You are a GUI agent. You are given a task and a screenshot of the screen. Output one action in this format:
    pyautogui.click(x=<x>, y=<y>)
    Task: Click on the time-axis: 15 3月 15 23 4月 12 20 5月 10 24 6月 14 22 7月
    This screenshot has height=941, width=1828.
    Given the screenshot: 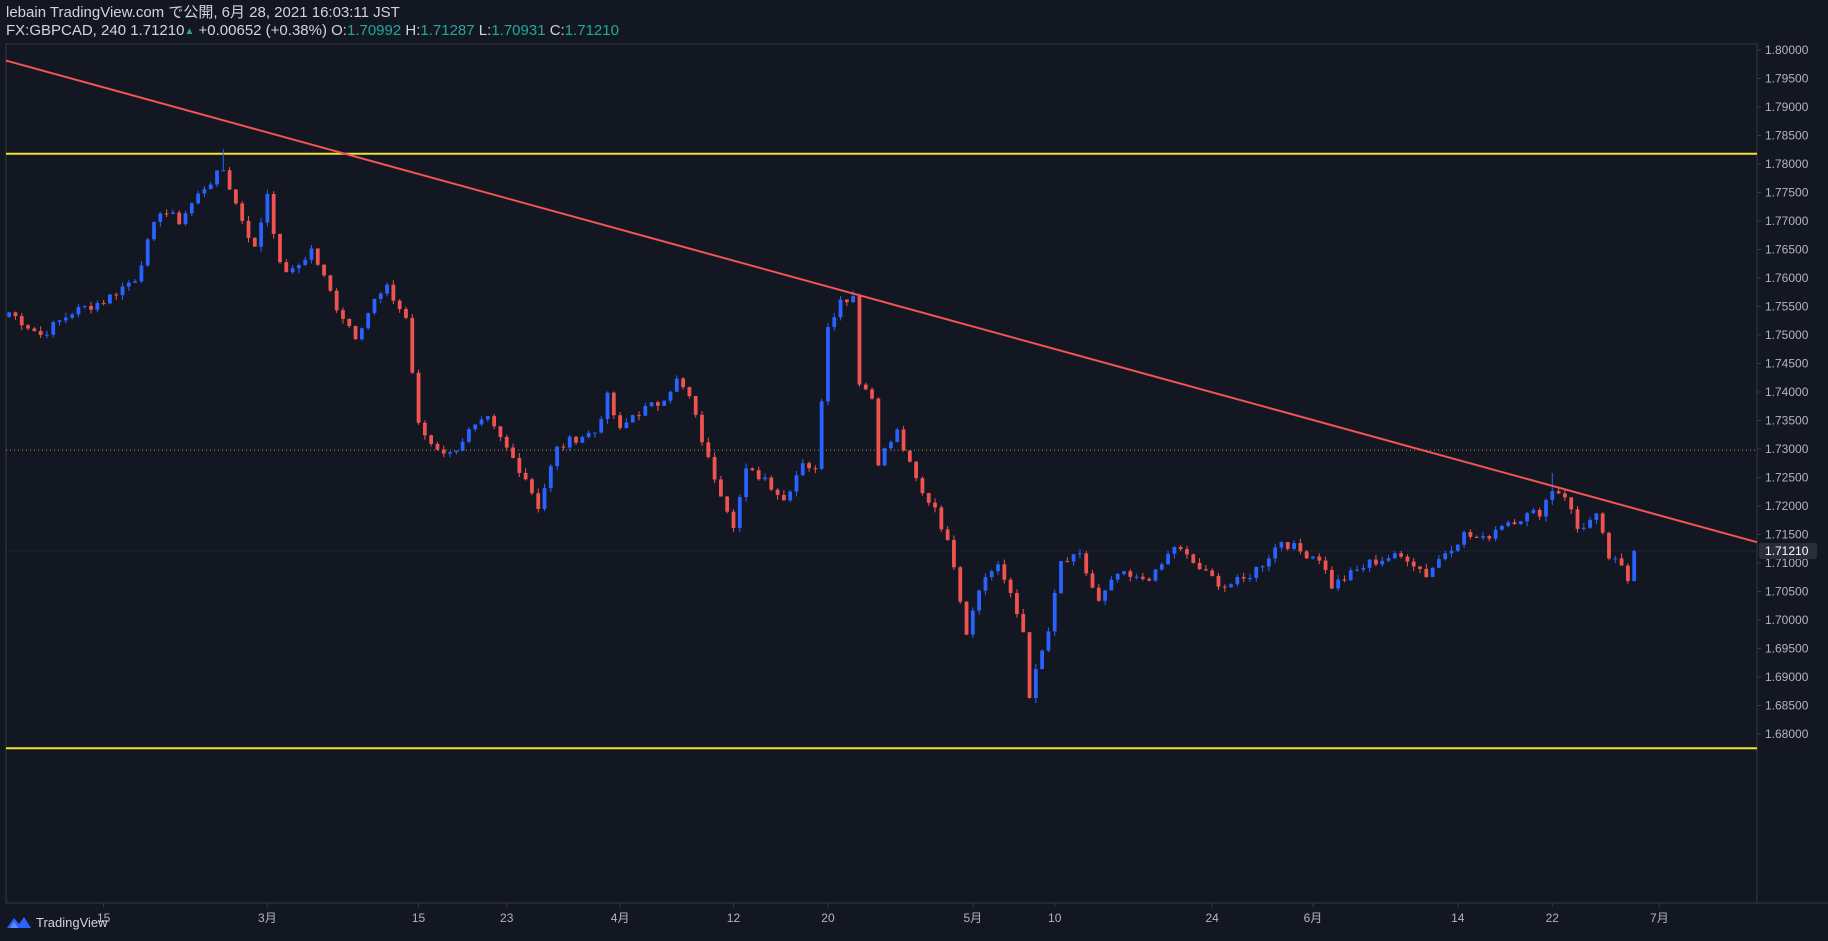 What is the action you would take?
    pyautogui.click(x=883, y=914)
    